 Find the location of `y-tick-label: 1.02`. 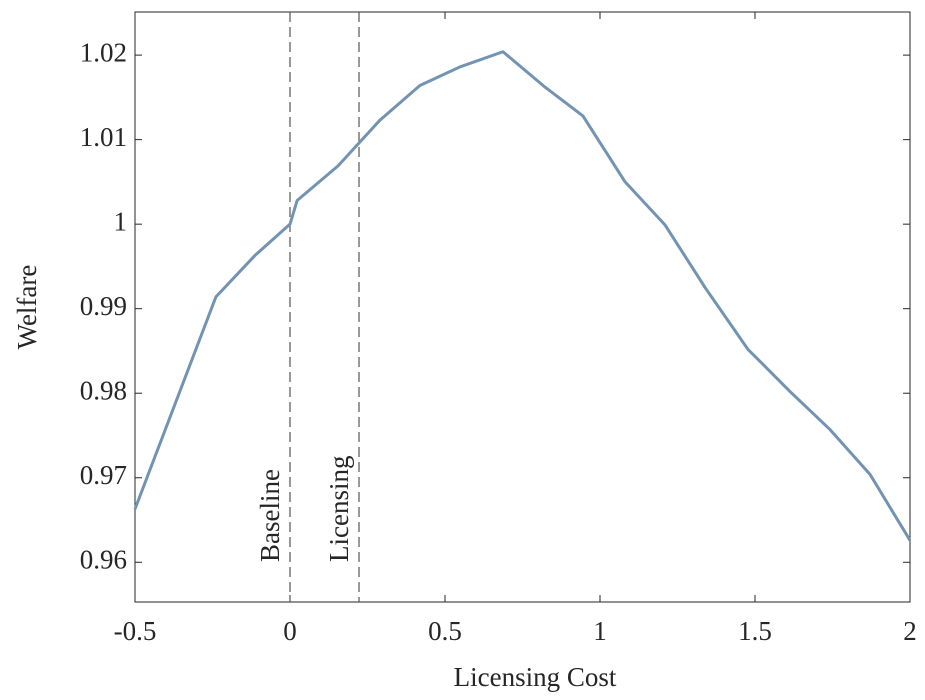

y-tick-label: 1.02 is located at coordinates (103, 52).